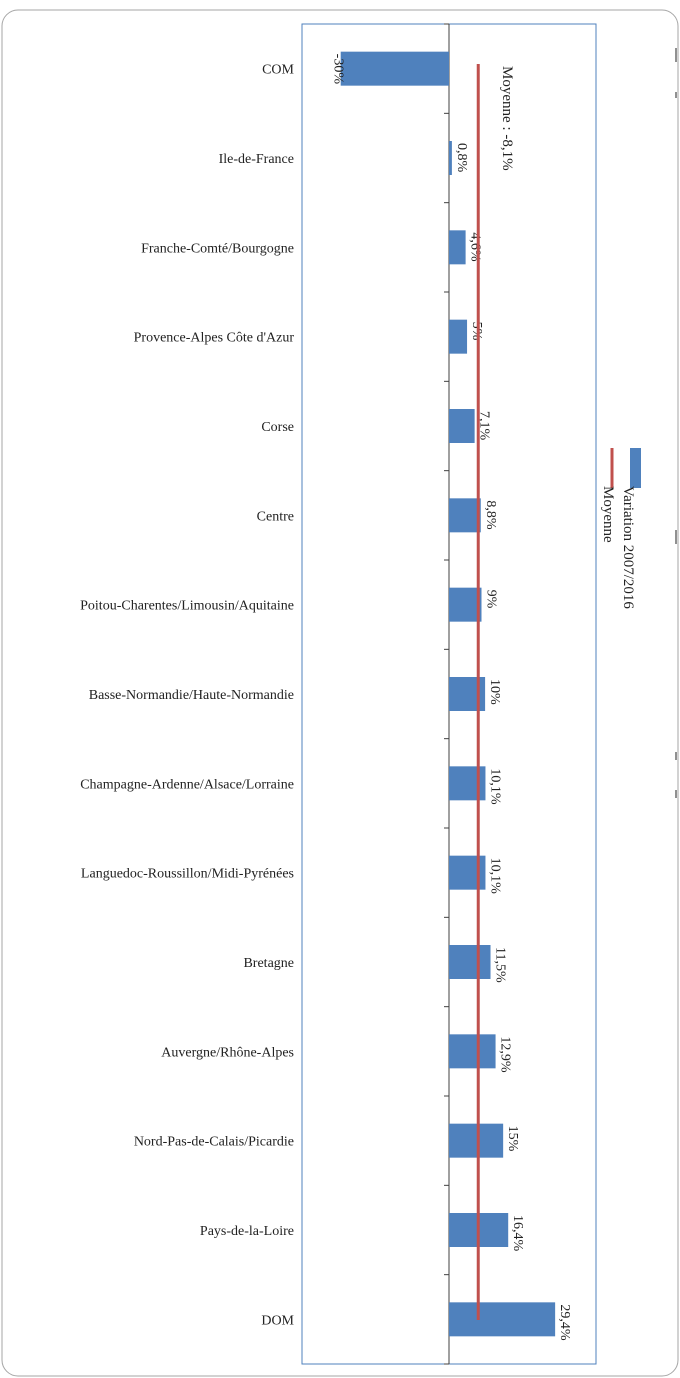  I want to click on data-label: 16,4%, so click(517, 1233).